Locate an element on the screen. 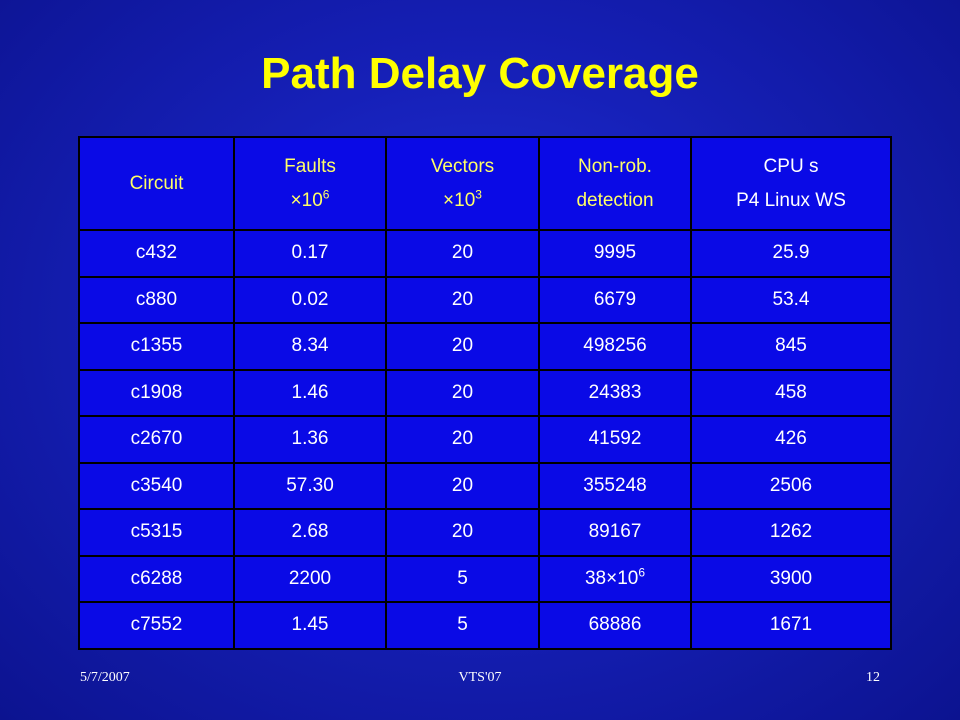 Image resolution: width=960 pixels, height=720 pixels. header-faults: Faults ×106 is located at coordinates (310, 183).